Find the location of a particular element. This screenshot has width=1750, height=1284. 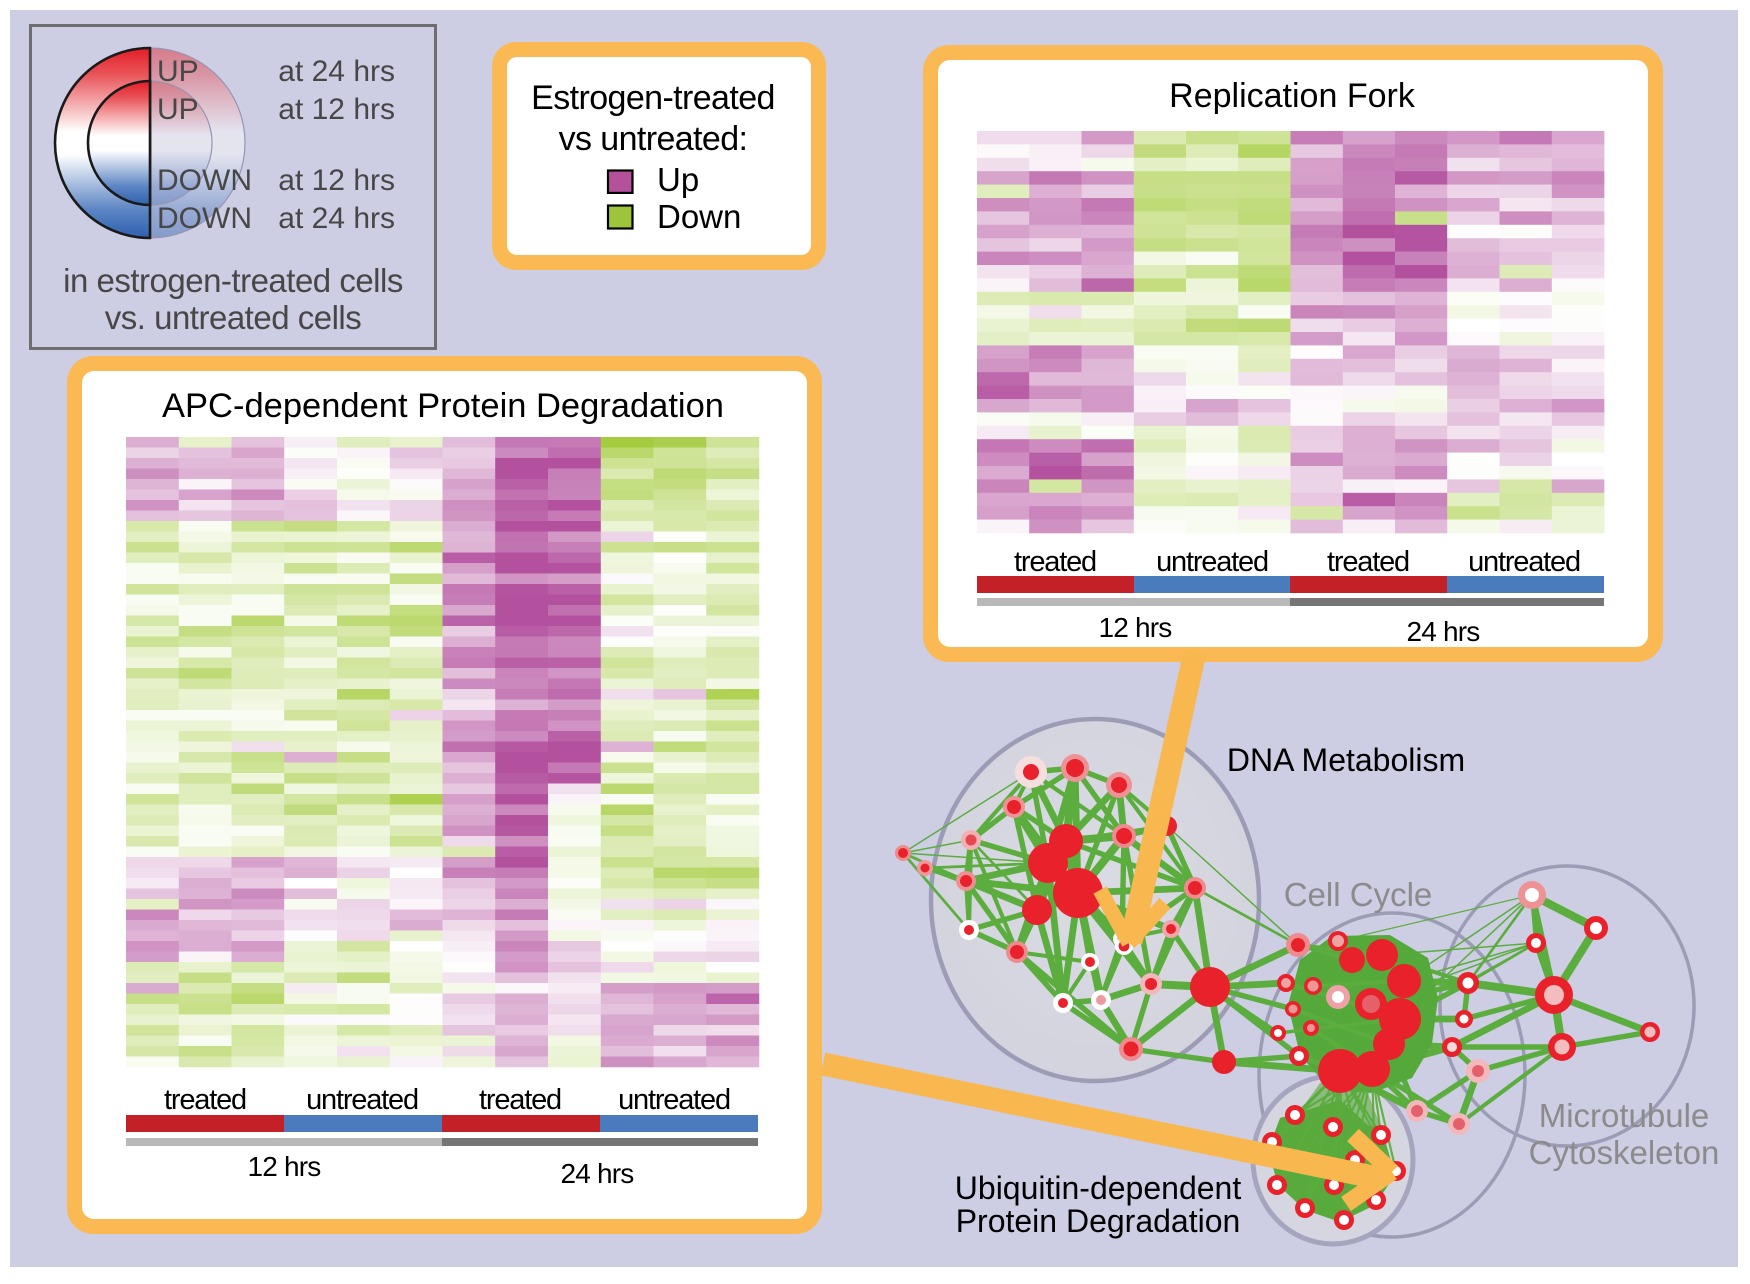

svg-text: Estrogen-treated is located at coordinates (653, 98).